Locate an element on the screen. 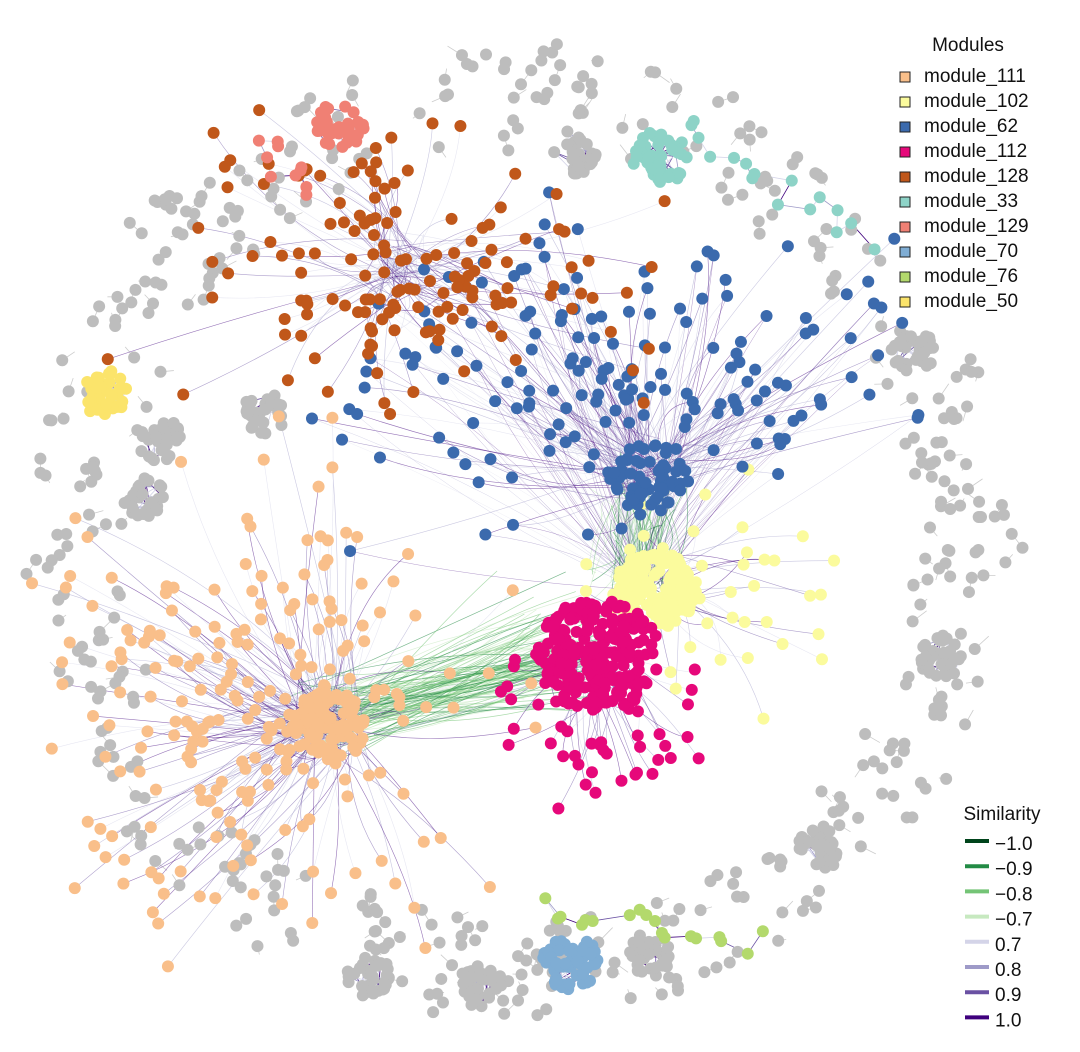  legend-label: module_111 is located at coordinates (975, 76).